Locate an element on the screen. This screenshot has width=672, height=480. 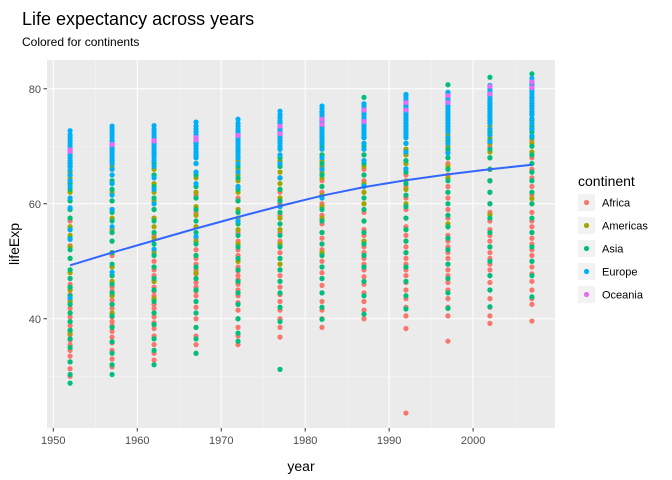
x-axis: 1950 1960 1970 1980 1990 2000 is located at coordinates (263, 437).